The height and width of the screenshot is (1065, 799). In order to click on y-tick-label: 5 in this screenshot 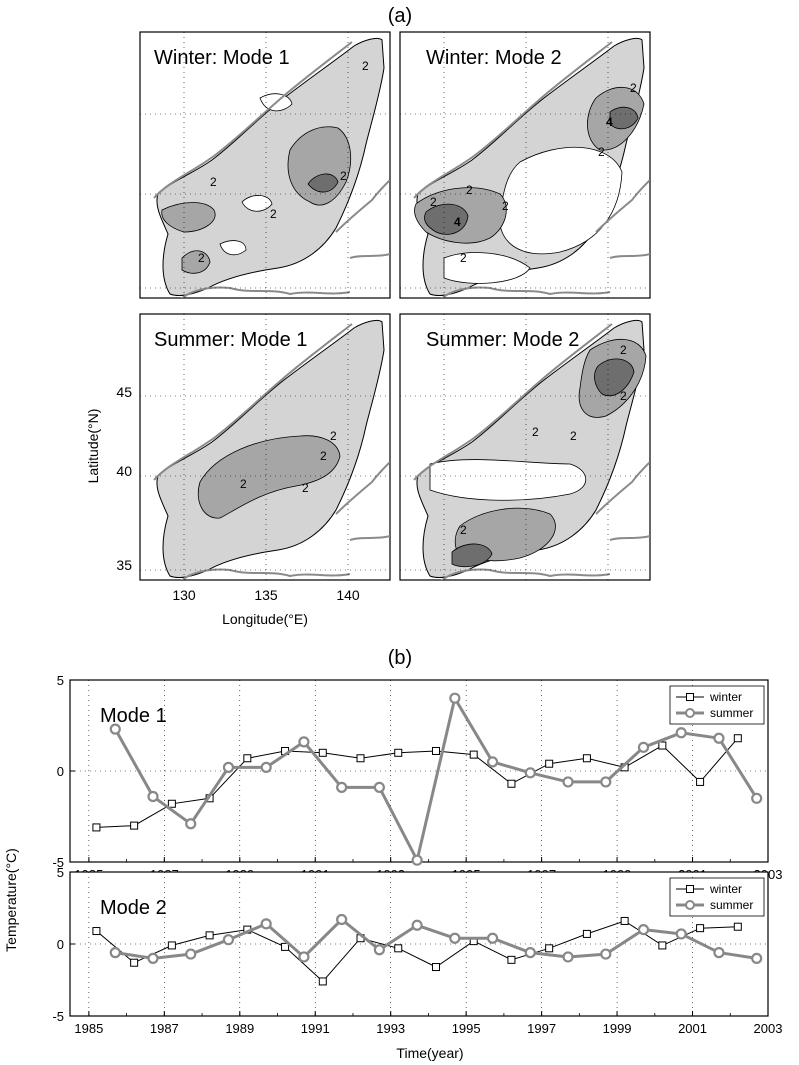, I will do `click(60, 872)`.